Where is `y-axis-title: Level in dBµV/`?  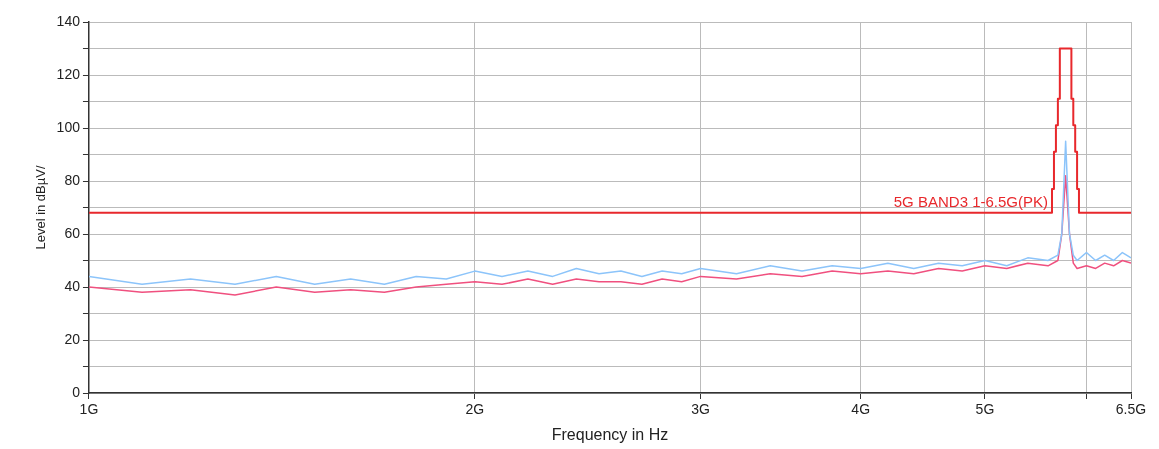
y-axis-title: Level in dBµV/ is located at coordinates (41, 207).